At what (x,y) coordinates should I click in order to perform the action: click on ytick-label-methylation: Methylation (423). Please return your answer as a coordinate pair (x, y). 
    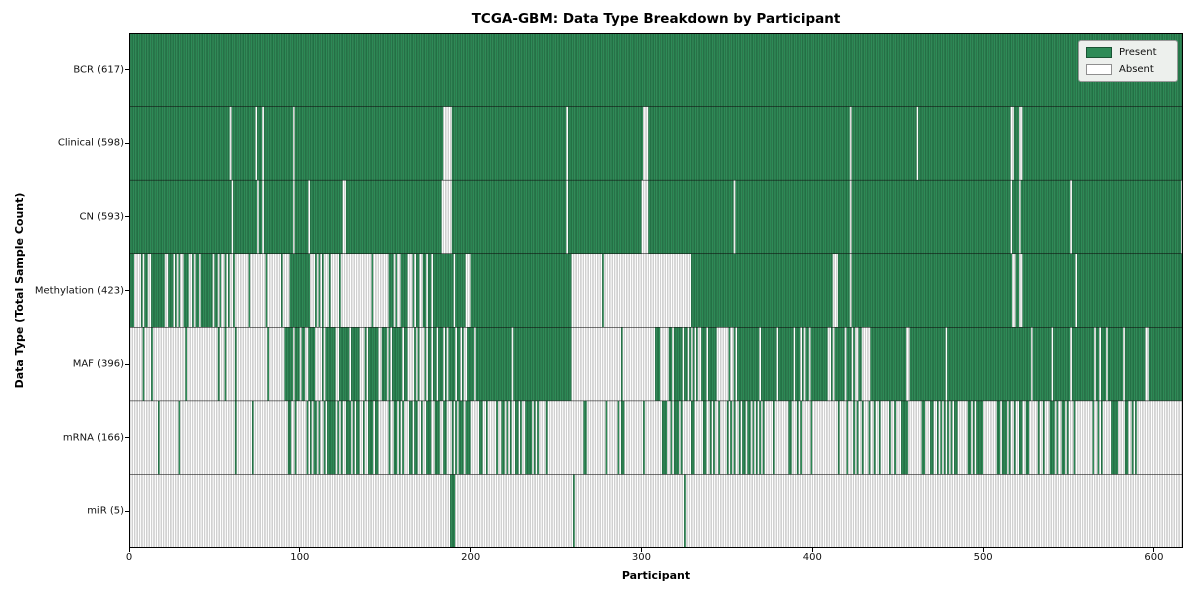
    Looking at the image, I should click on (79, 290).